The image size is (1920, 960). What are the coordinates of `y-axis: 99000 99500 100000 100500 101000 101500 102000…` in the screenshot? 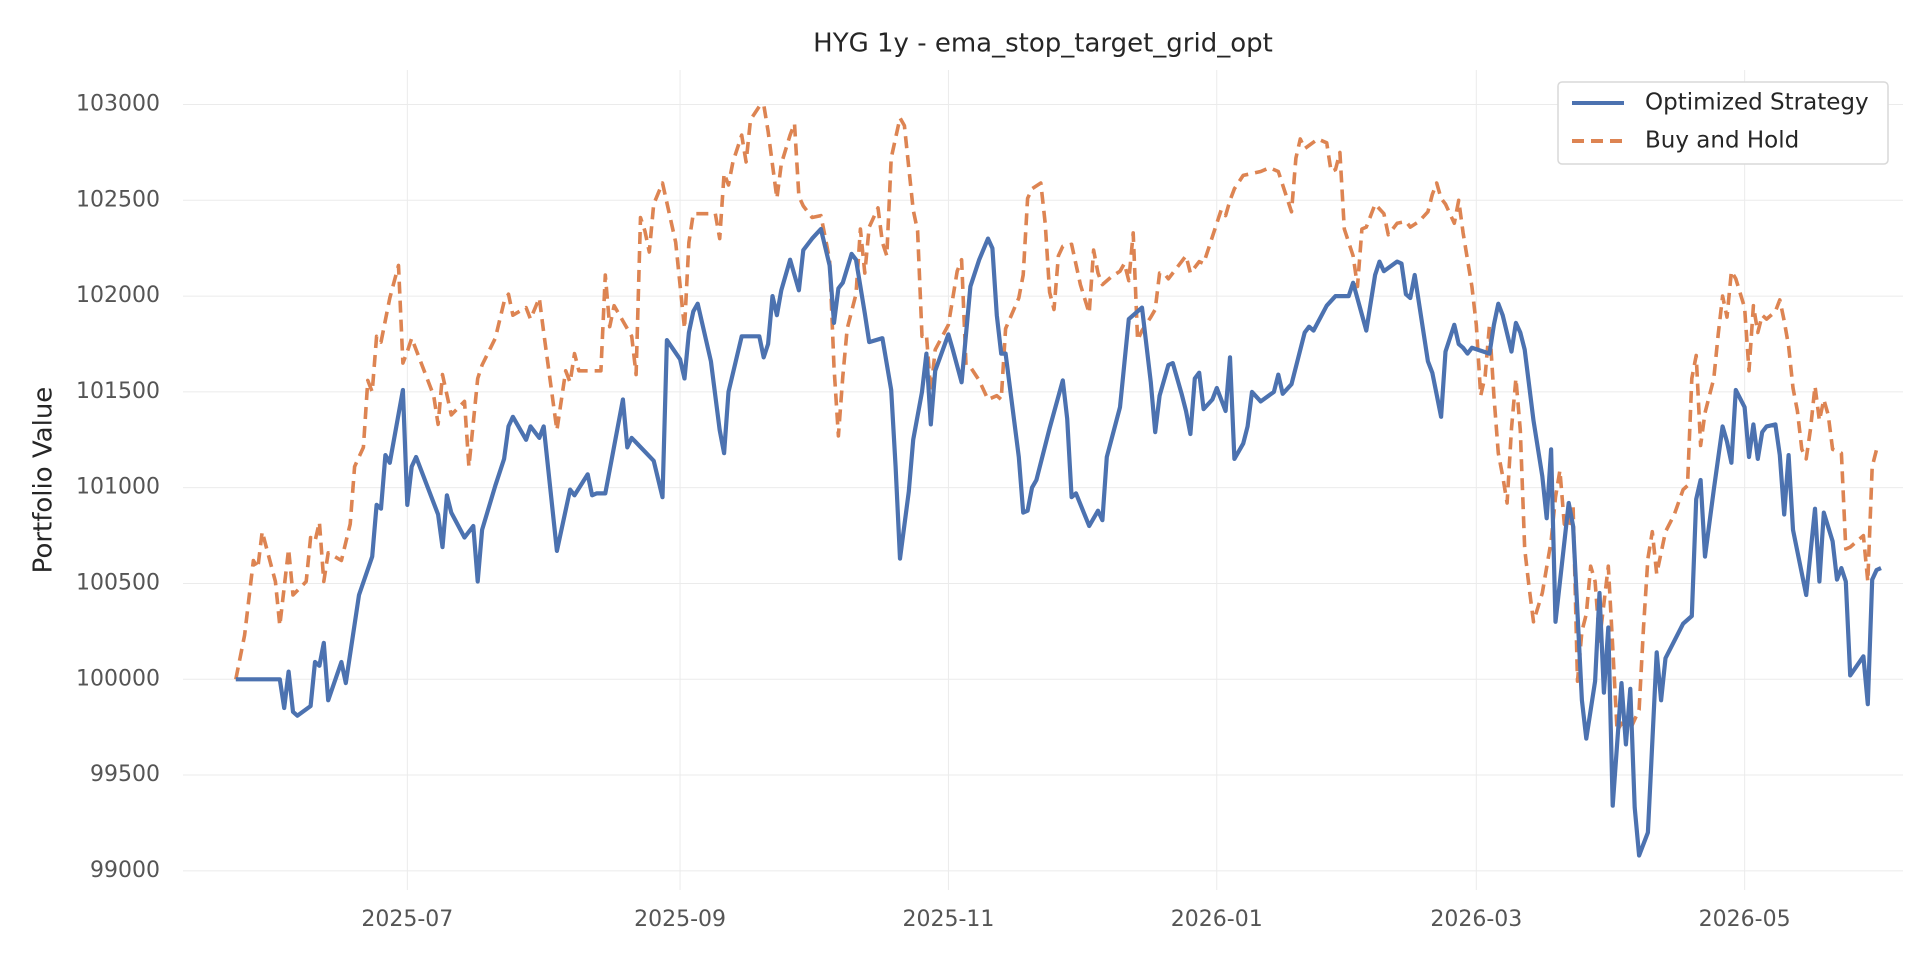 It's located at (118, 486).